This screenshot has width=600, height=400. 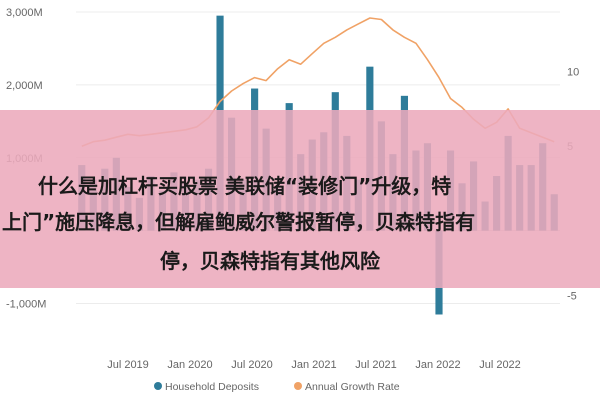 What do you see at coordinates (352, 387) in the screenshot?
I see `legend-label: Annual Growth Rate` at bounding box center [352, 387].